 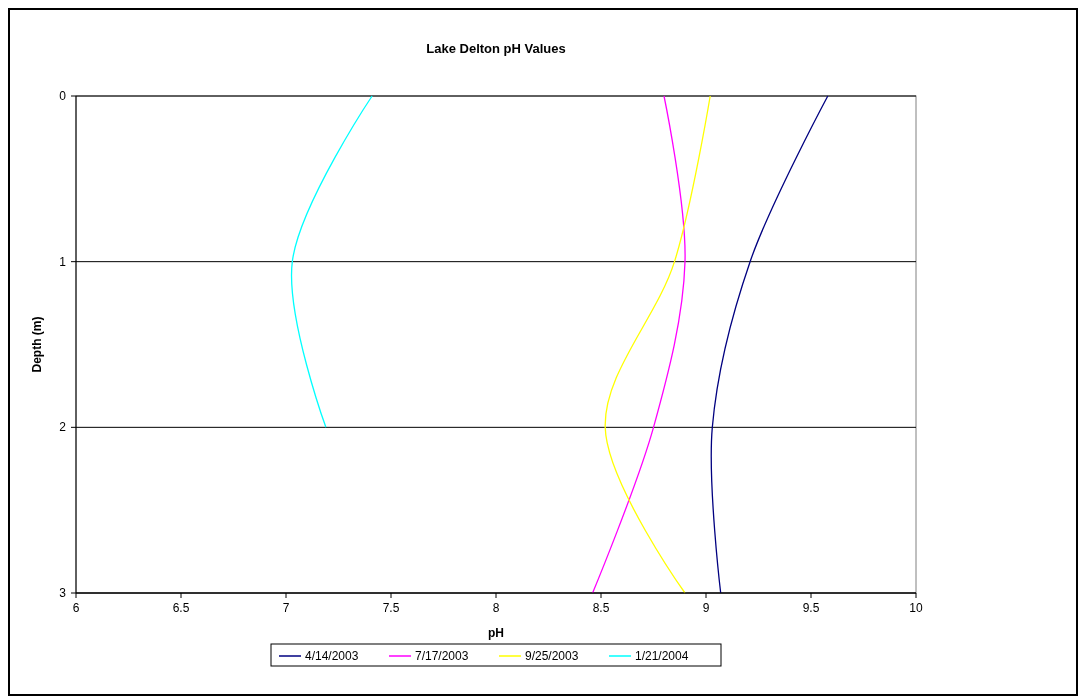 I want to click on x-tick-label: 9.5, so click(x=811, y=608).